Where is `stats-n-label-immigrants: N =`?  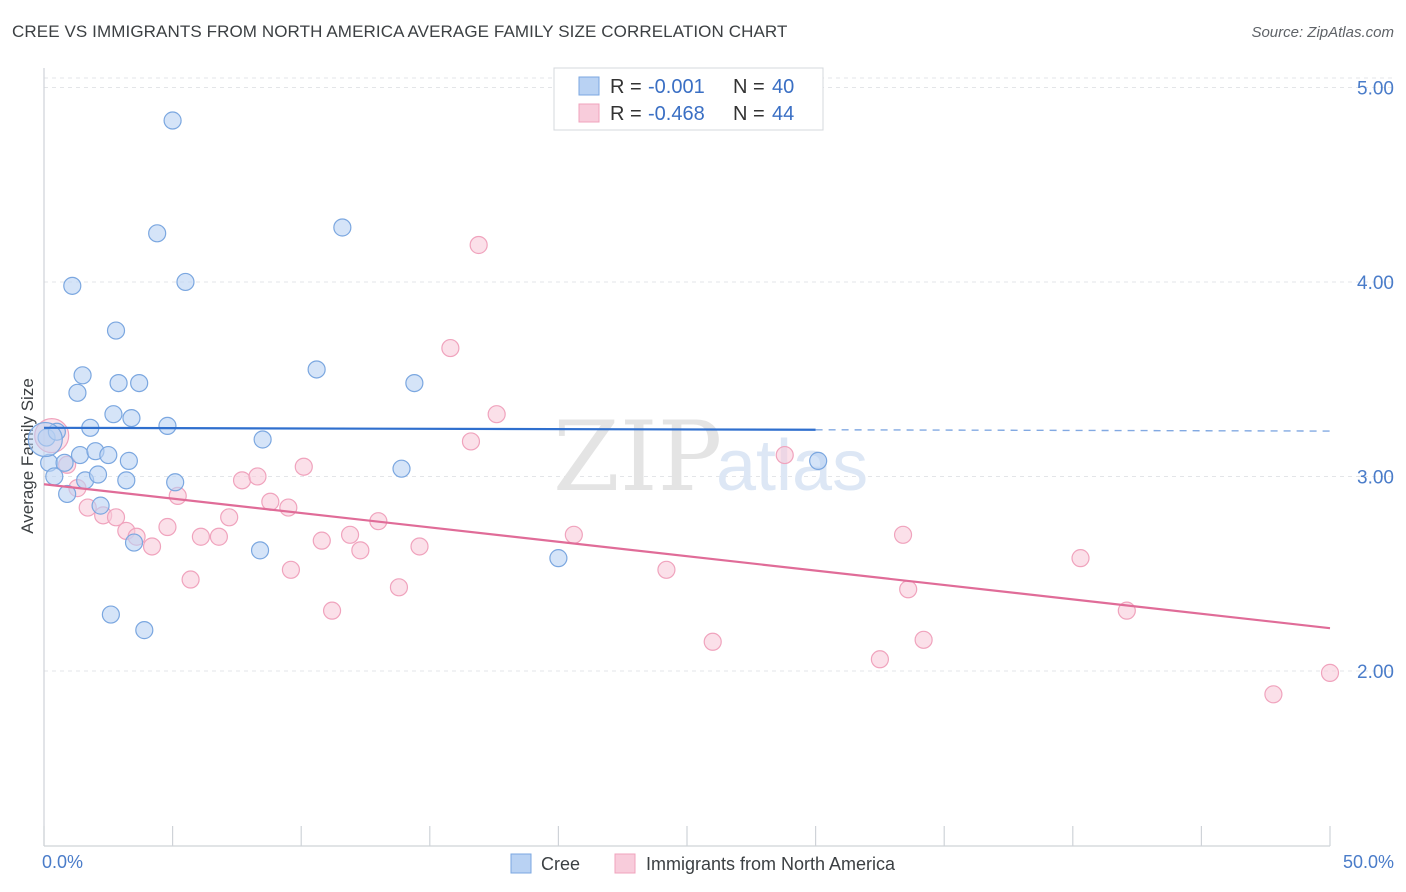
stats-n-label-immigrants: N = is located at coordinates (749, 114).